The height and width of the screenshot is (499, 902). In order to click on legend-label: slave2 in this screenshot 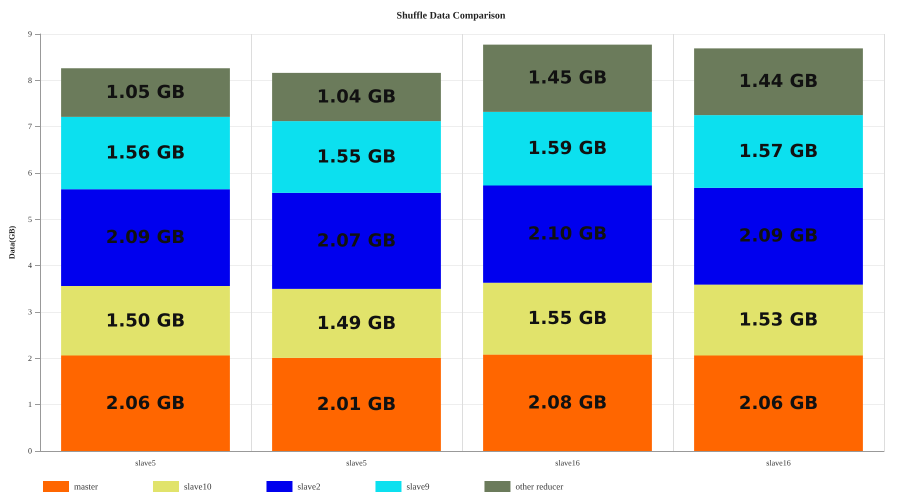, I will do `click(308, 487)`.